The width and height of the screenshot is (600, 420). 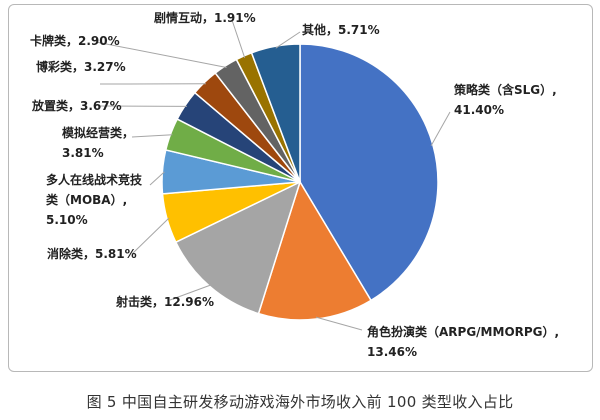 I want to click on slice-label-5: 模拟经营类， 3.81%, so click(x=98, y=142).